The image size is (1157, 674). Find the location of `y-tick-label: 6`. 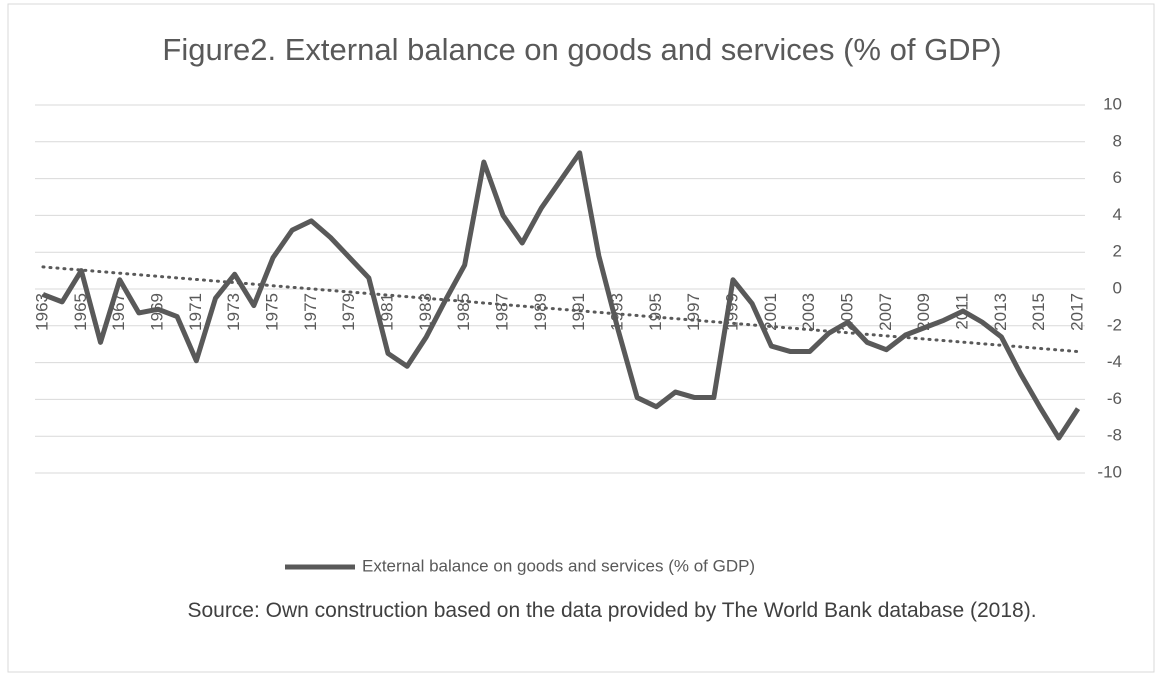

y-tick-label: 6 is located at coordinates (1117, 177).